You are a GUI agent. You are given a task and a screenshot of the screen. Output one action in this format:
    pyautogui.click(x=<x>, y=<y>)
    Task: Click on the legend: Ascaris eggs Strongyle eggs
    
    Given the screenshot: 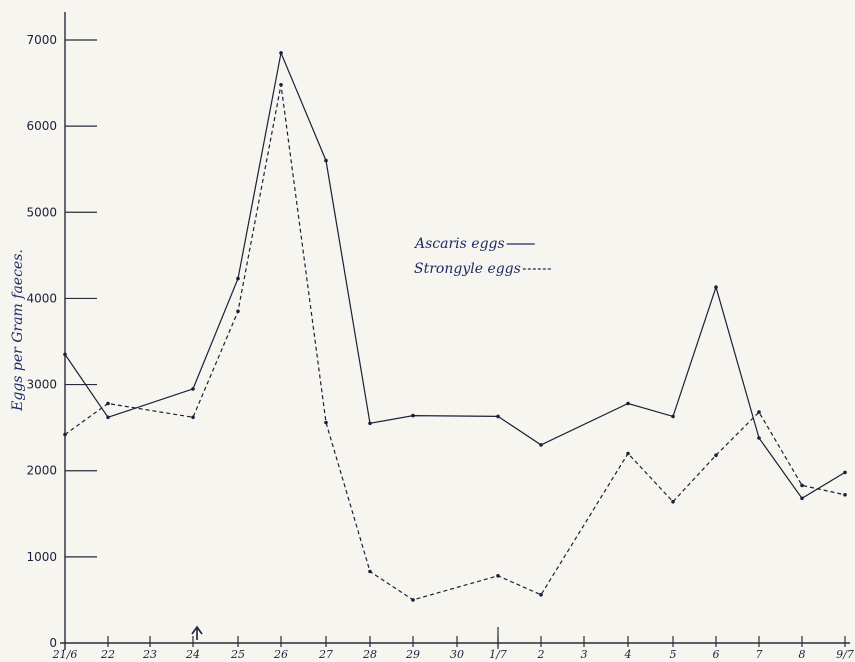 What is the action you would take?
    pyautogui.click(x=482, y=256)
    